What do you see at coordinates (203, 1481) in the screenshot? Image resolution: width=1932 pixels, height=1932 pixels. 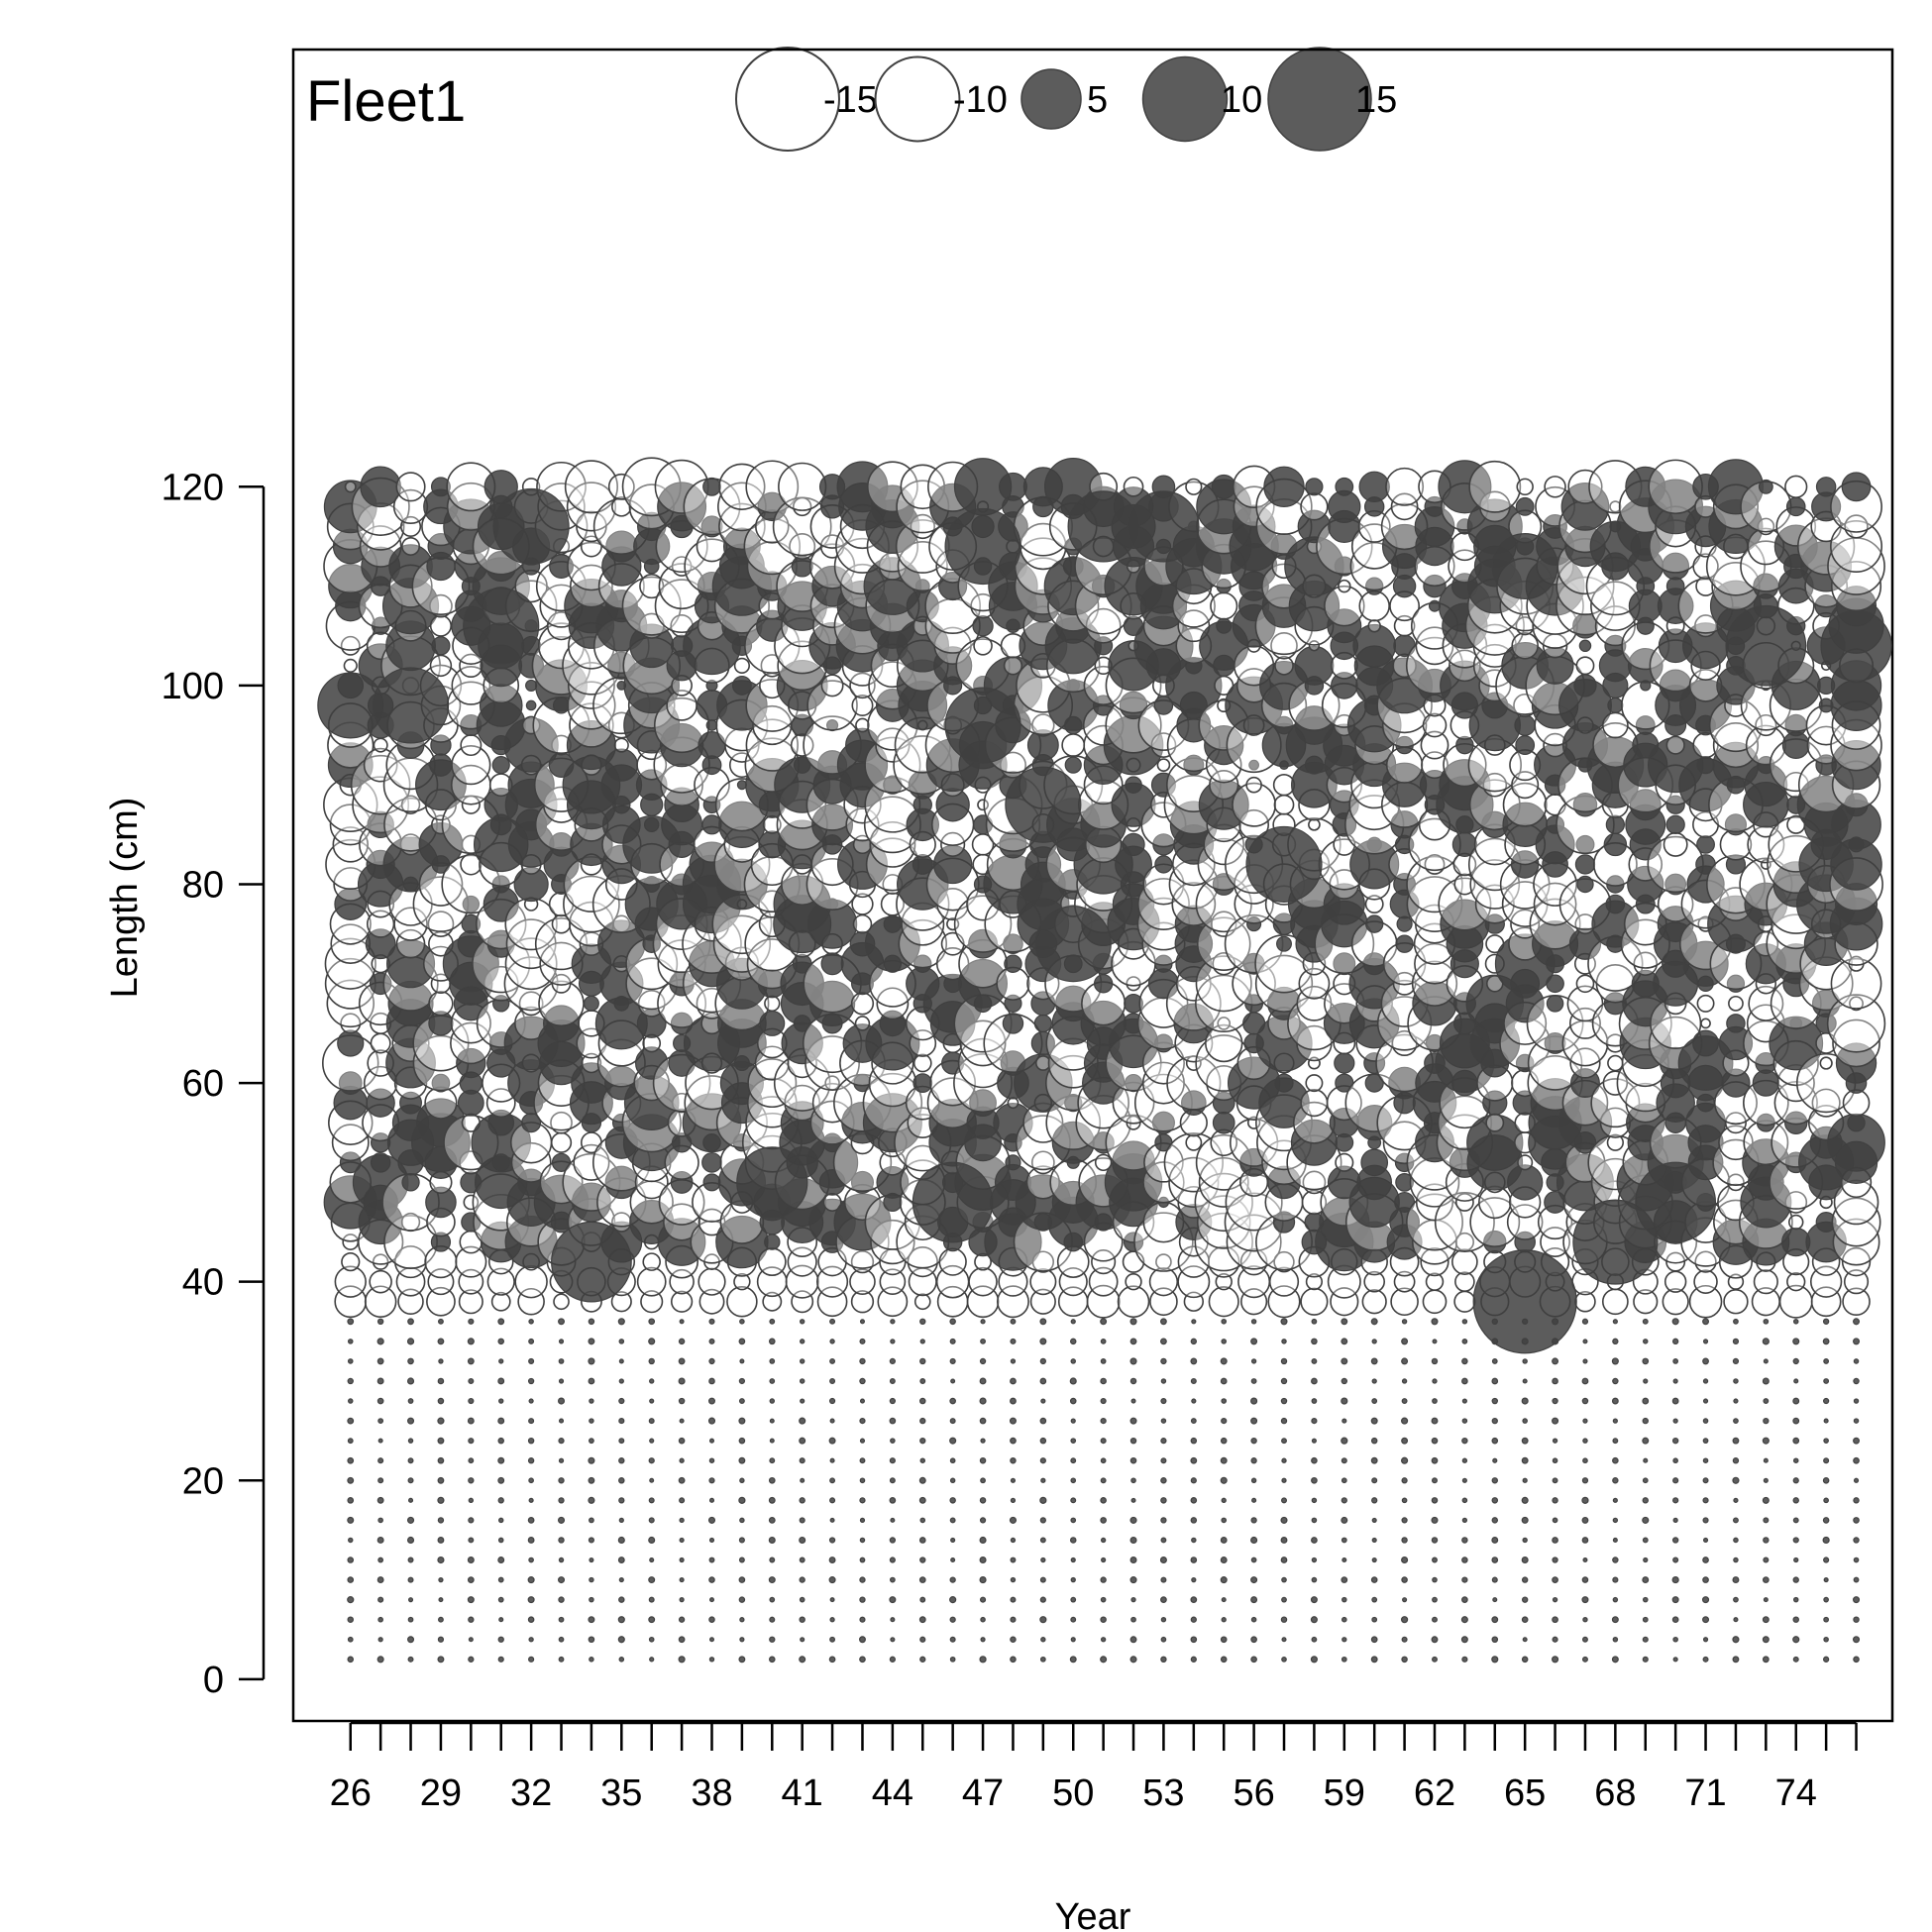 I see `y-tick-label: 20` at bounding box center [203, 1481].